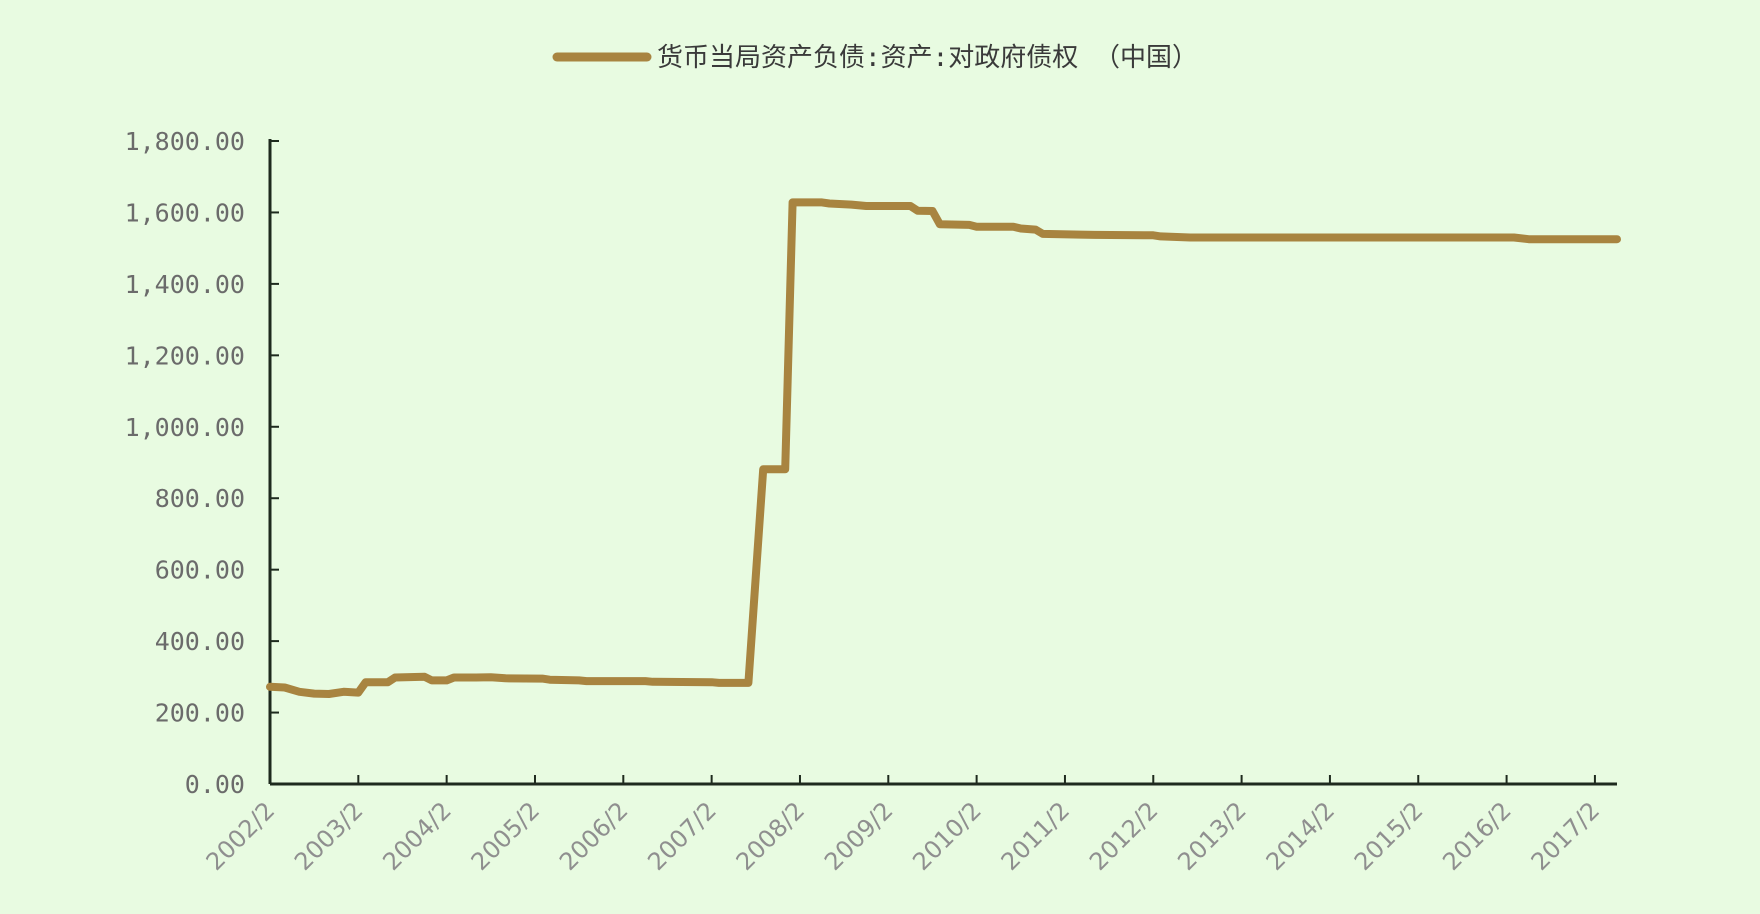 The width and height of the screenshot is (1760, 914). I want to click on y-tick-label: 800.00, so click(200, 498).